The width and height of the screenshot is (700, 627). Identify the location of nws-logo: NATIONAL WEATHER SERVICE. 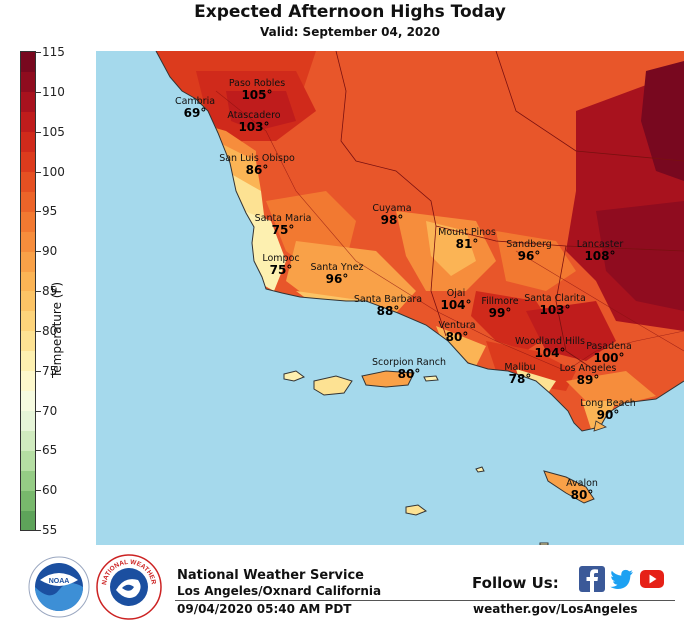
(129, 587).